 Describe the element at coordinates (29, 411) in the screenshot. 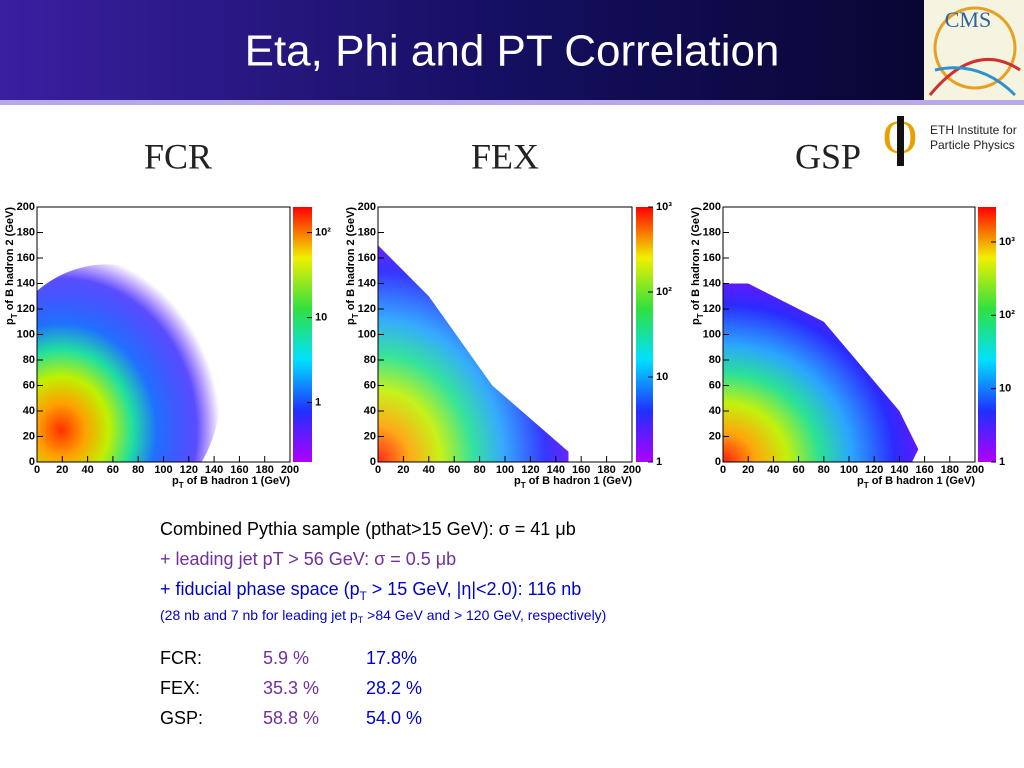

I see `y-tick-label: 40` at that location.